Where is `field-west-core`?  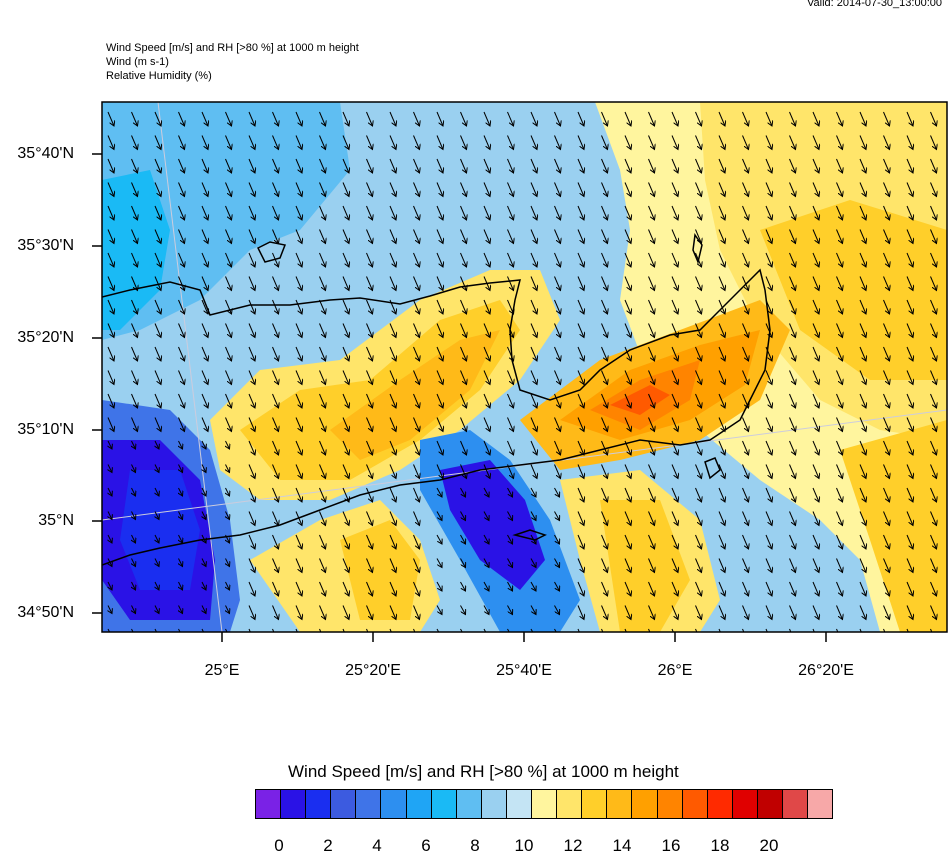
field-west-core is located at coordinates (160, 530).